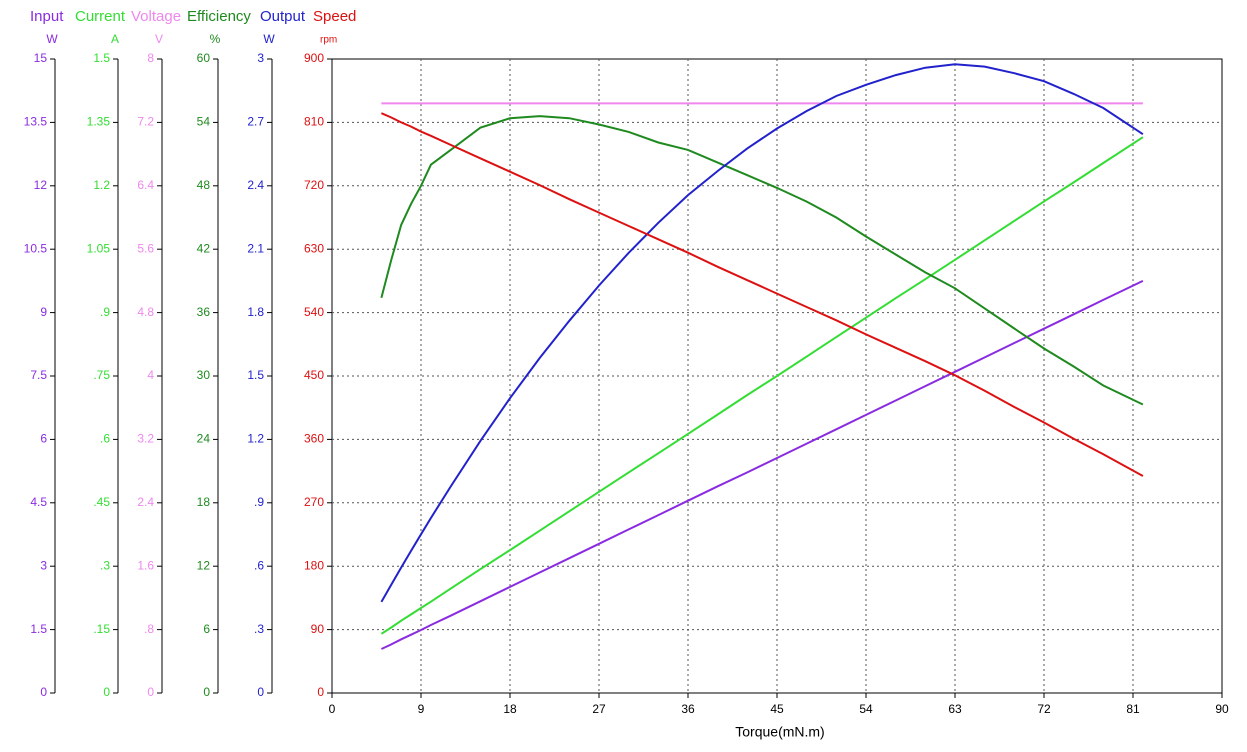 This screenshot has height=752, width=1247. Describe the element at coordinates (159, 39) in the screenshot. I see `axis-unit: V` at that location.